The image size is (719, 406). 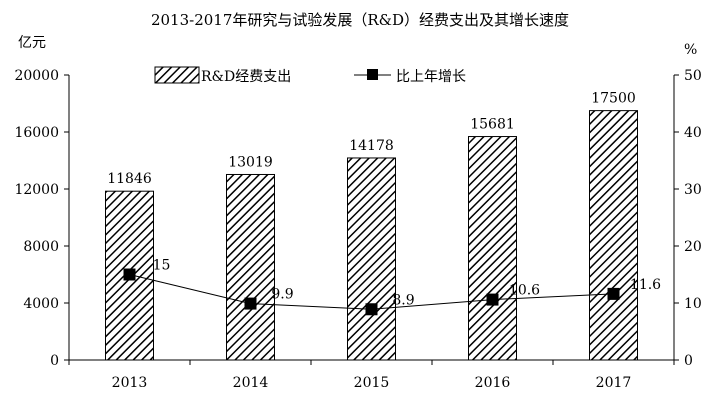 I want to click on growth-marker-2013, so click(x=129, y=274).